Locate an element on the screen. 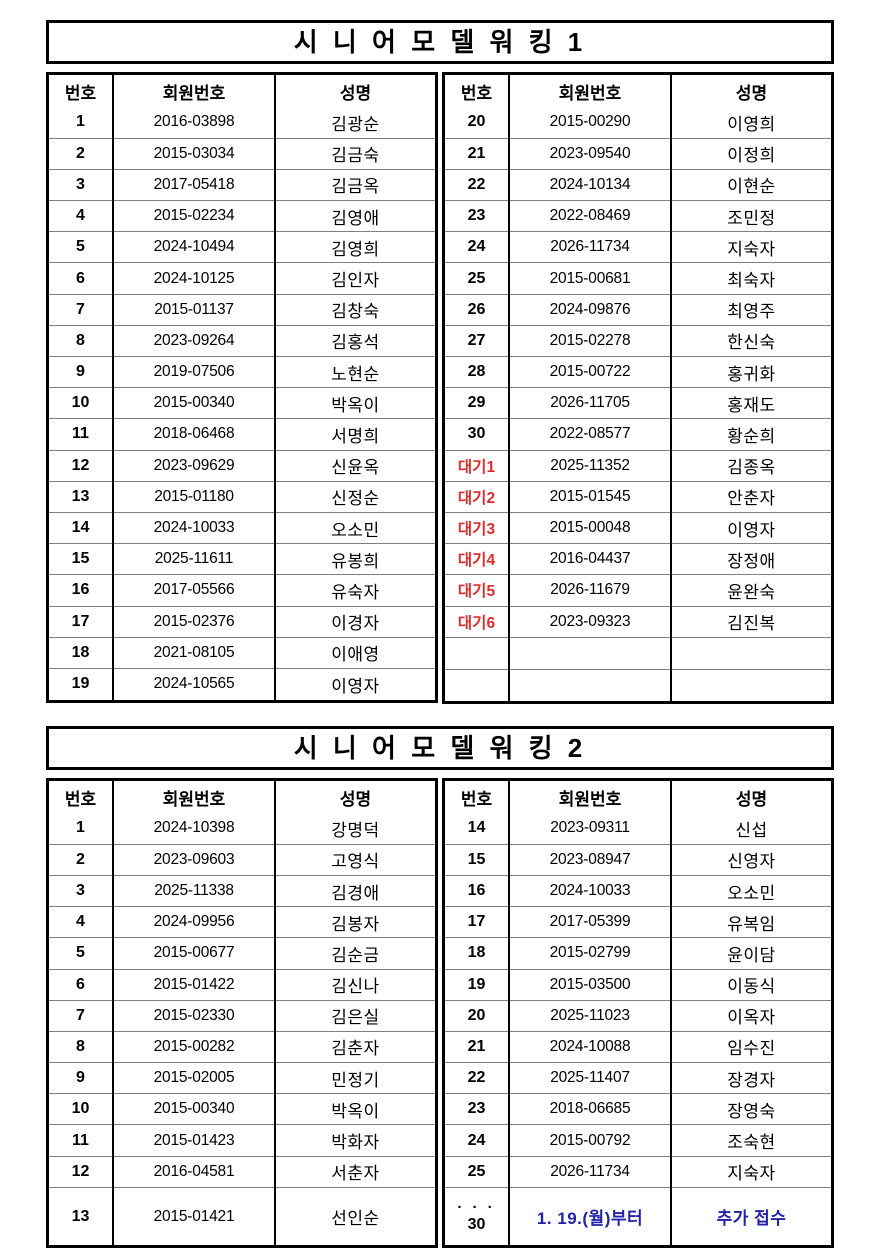 The width and height of the screenshot is (880, 1248). table-row: 5 2024-10494 김영희 is located at coordinates (242, 247).